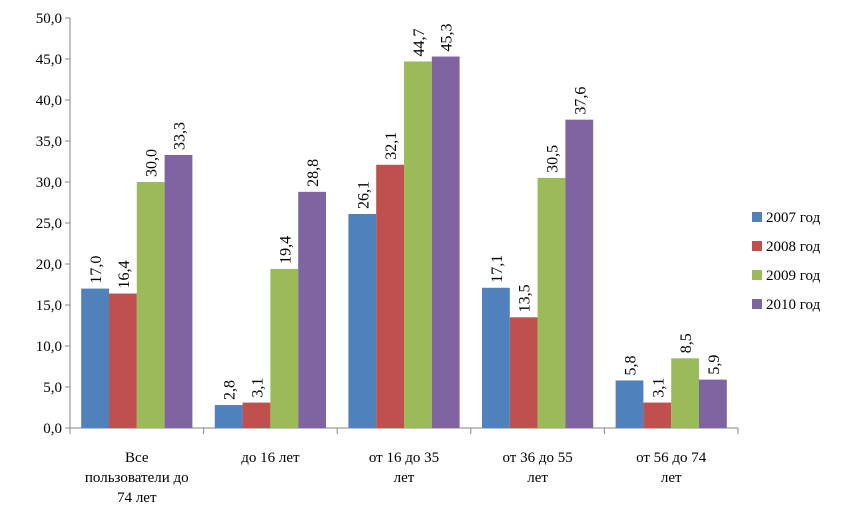 Image resolution: width=848 pixels, height=524 pixels. Describe the element at coordinates (525, 298) in the screenshot. I see `data-label: 13,5` at that location.